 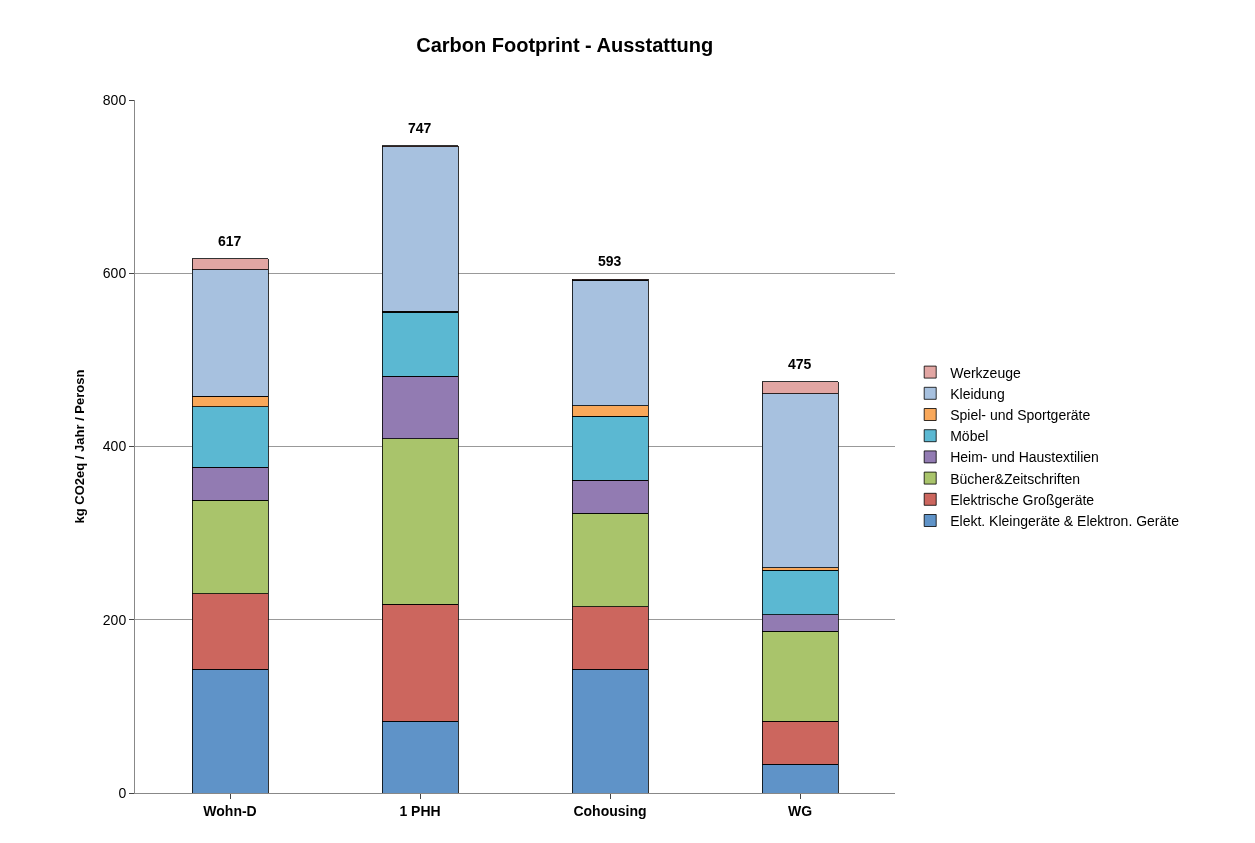 I want to click on legend-label: Werkzeuge, so click(x=985, y=372).